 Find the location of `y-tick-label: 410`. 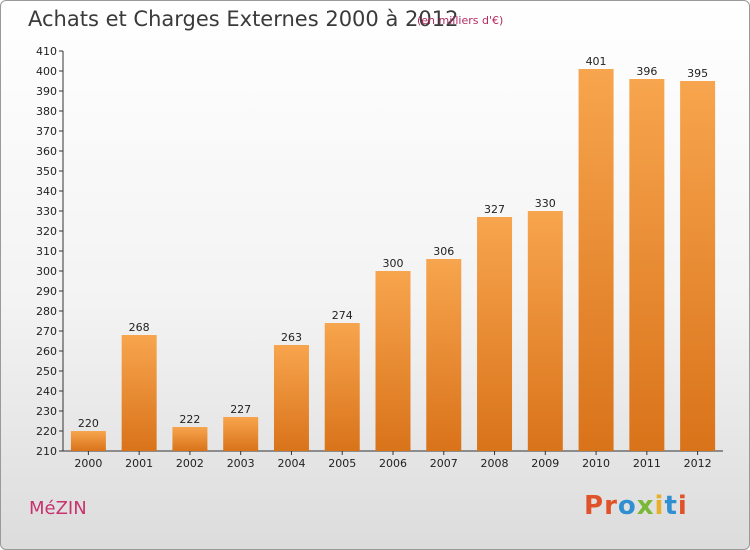

y-tick-label: 410 is located at coordinates (46, 51).